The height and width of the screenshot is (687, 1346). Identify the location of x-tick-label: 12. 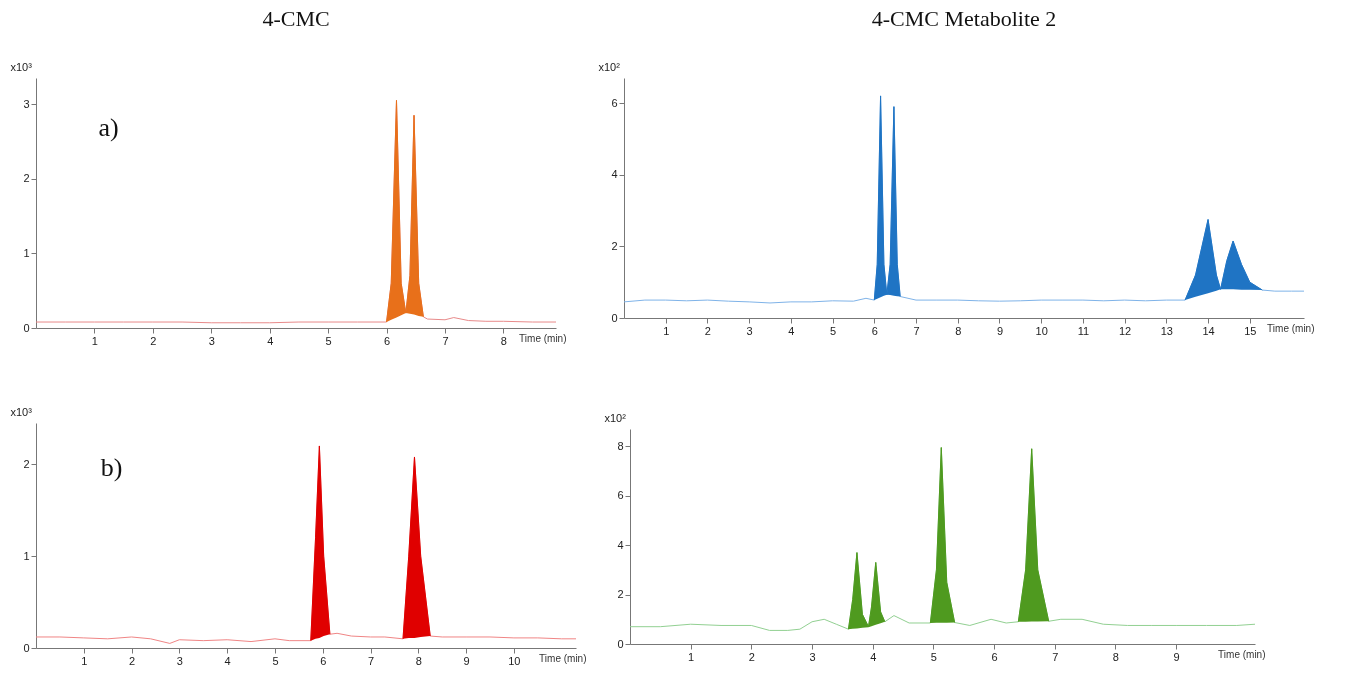
(1125, 330).